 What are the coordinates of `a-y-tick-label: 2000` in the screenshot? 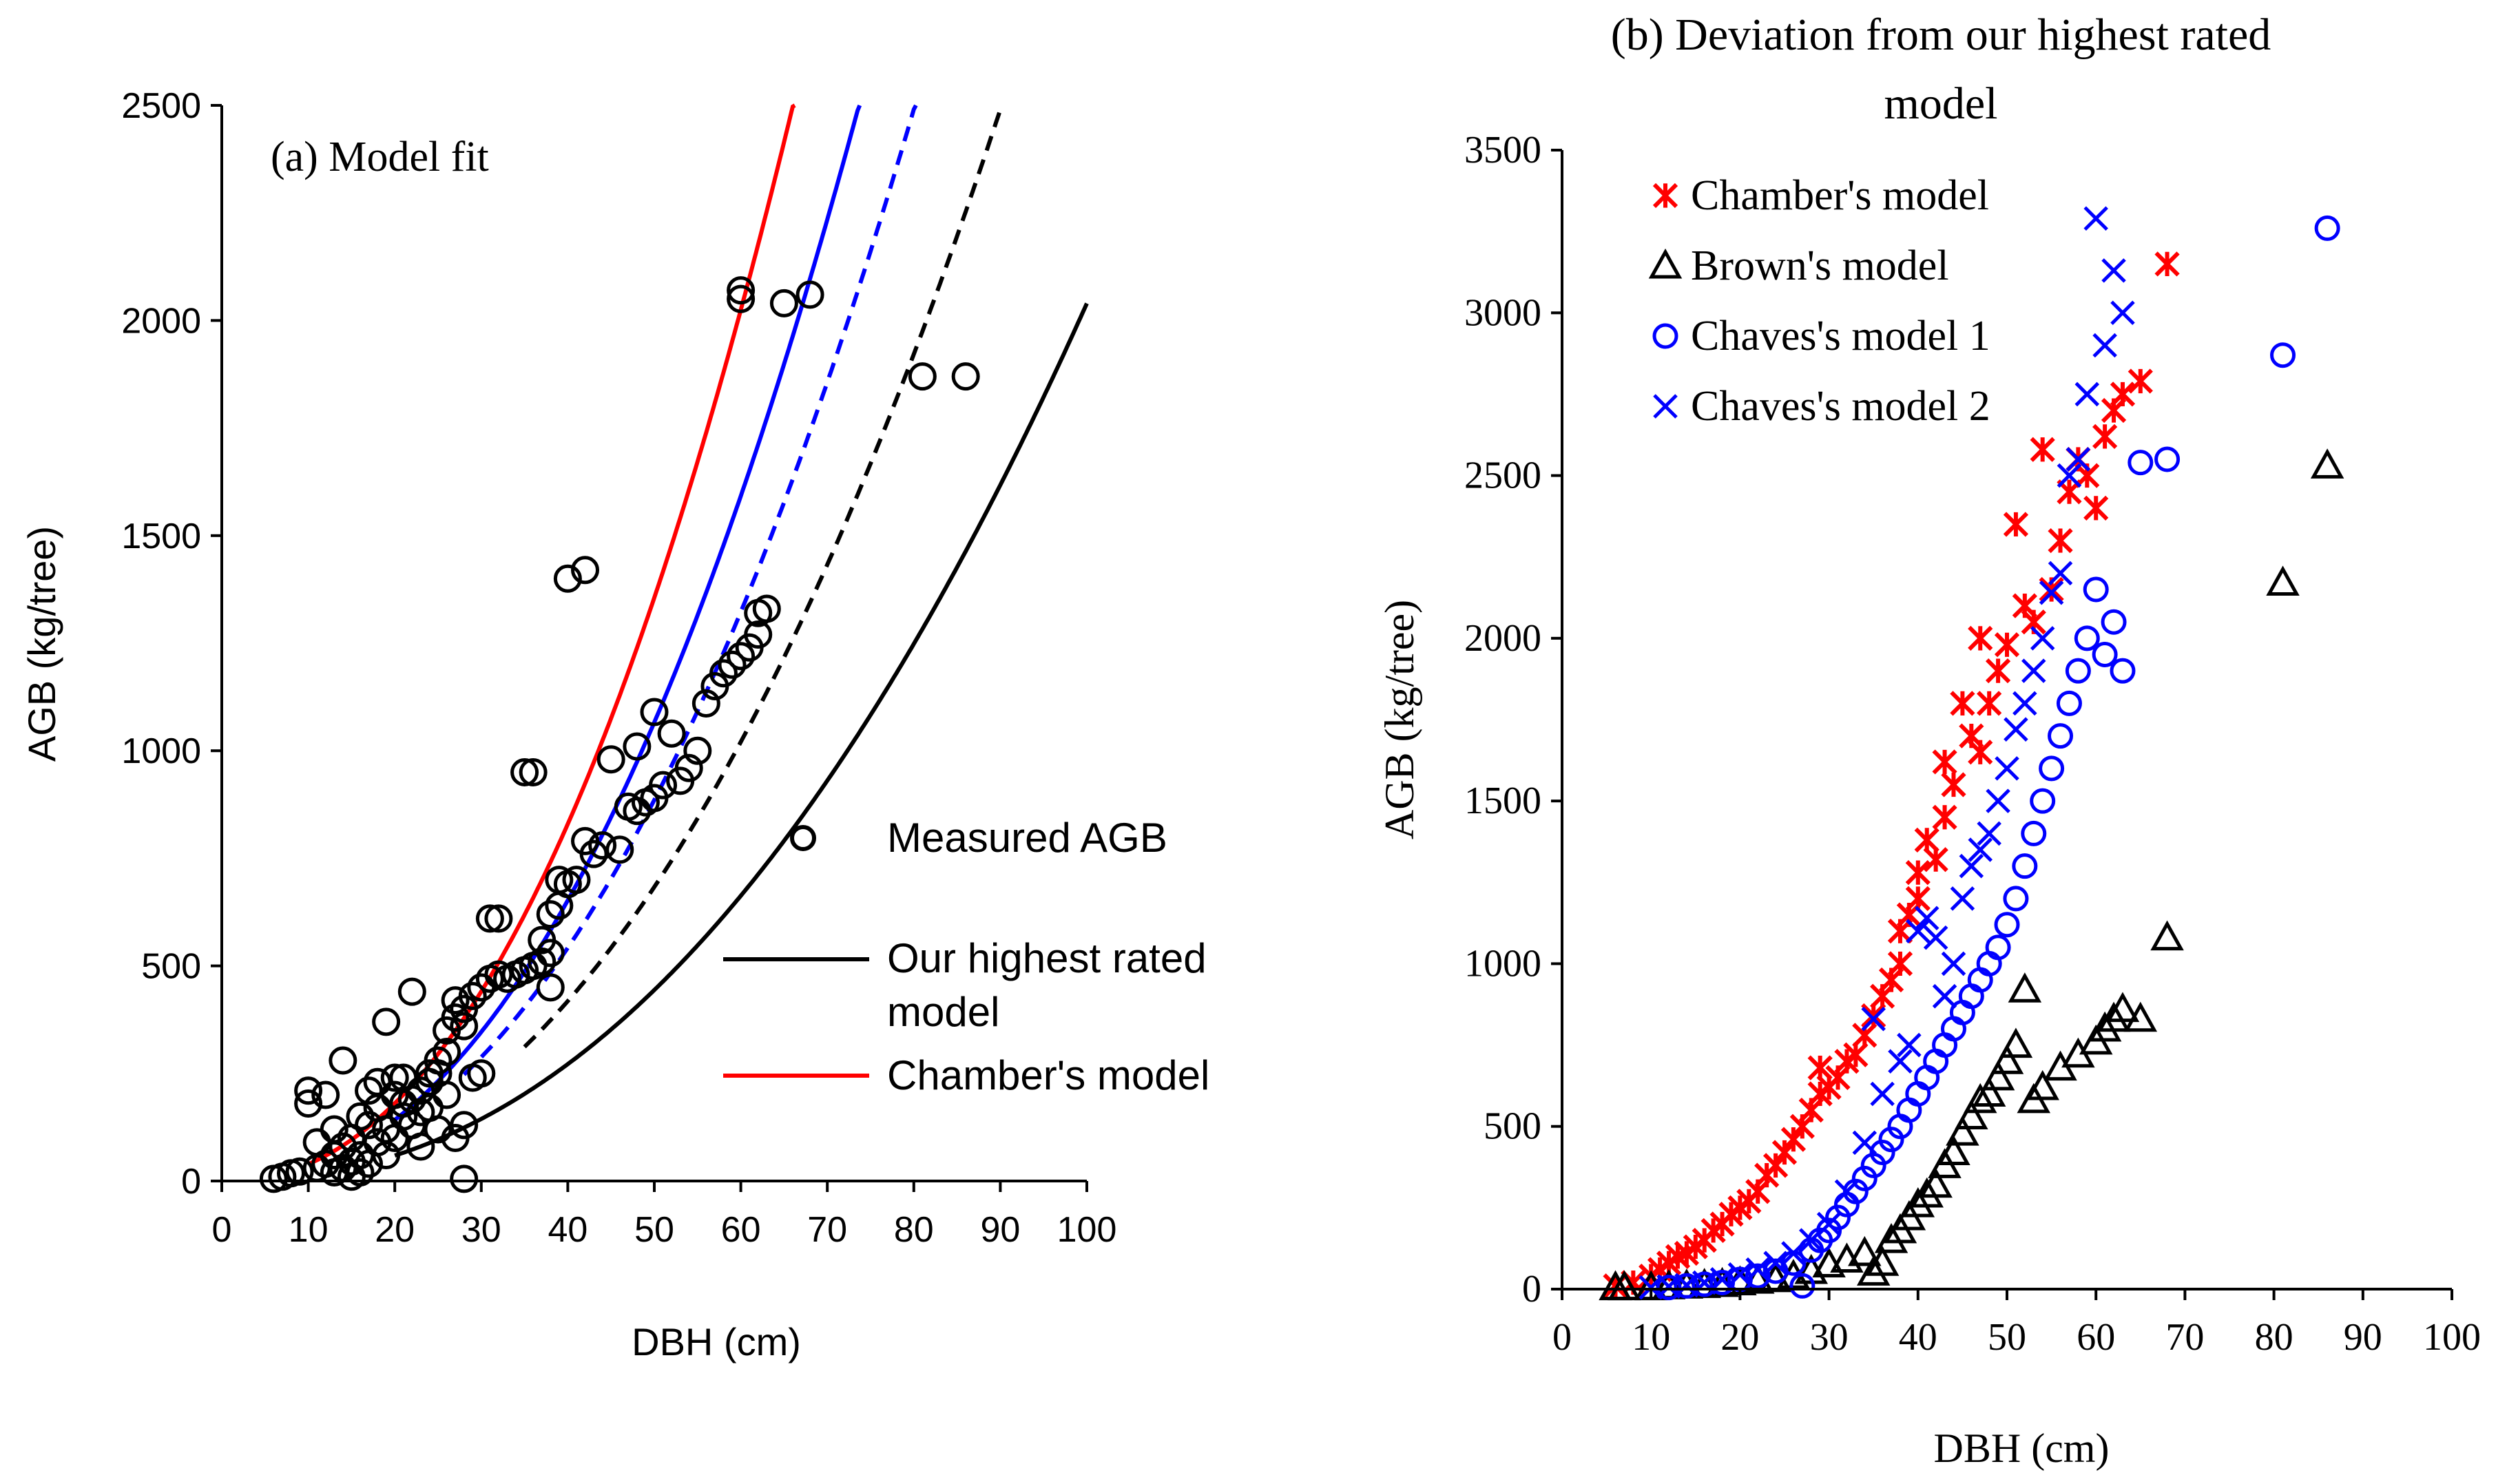 It's located at (161, 321).